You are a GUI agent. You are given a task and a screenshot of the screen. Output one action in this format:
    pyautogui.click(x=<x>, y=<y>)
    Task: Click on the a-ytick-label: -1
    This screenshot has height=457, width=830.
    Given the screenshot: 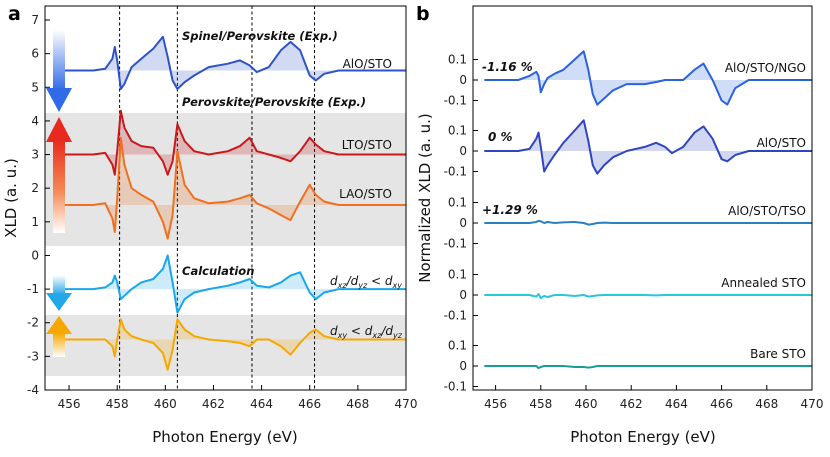 What is the action you would take?
    pyautogui.click(x=33, y=289)
    